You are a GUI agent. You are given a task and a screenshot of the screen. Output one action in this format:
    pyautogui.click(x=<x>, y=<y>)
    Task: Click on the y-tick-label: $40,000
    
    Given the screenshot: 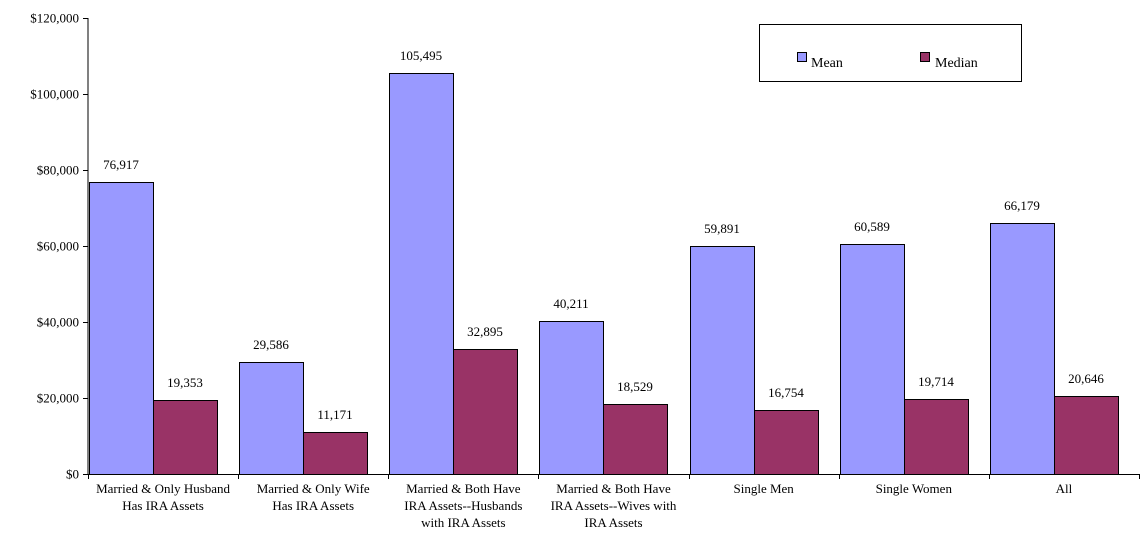 What is the action you would take?
    pyautogui.click(x=58, y=322)
    